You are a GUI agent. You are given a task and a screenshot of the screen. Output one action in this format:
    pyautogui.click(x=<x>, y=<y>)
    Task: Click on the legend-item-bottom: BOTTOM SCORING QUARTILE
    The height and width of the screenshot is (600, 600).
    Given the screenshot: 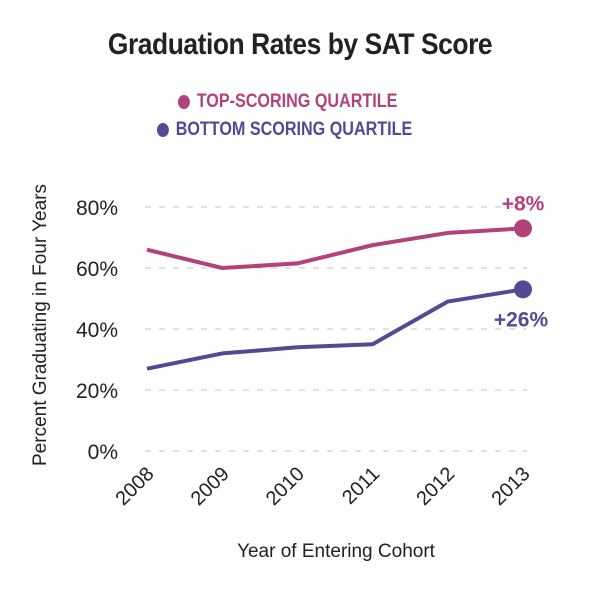 What is the action you would take?
    pyautogui.click(x=284, y=130)
    